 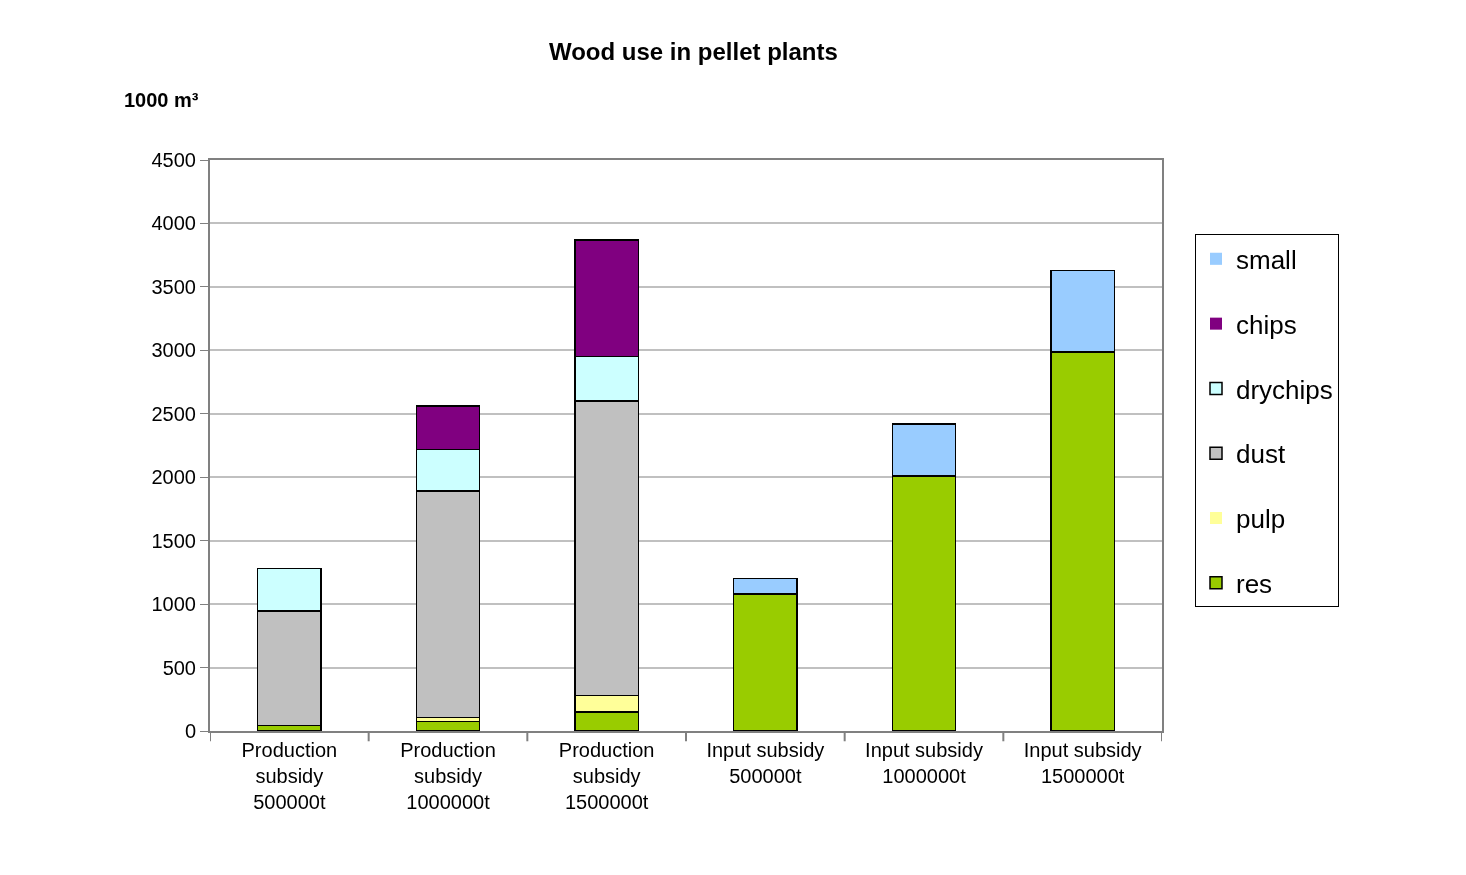 I want to click on y-axis-title: 1000 m³, so click(x=161, y=100).